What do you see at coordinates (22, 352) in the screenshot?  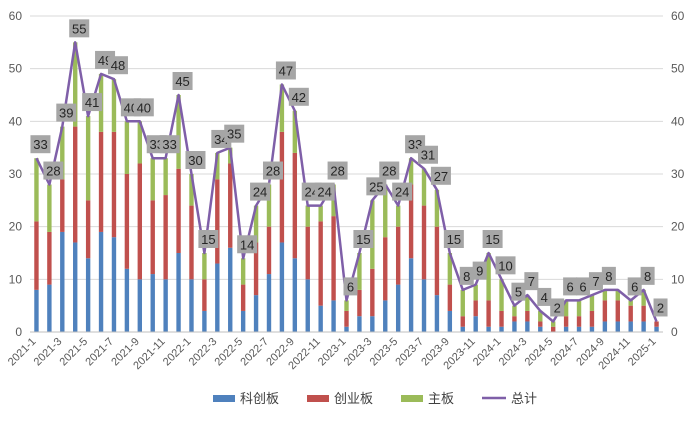 I see `x-tick-label: 2021-1` at bounding box center [22, 352].